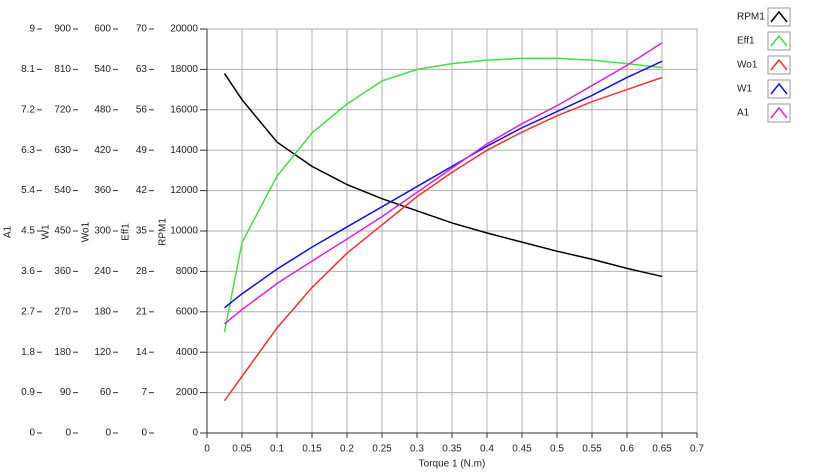 This screenshot has width=814, height=472. Describe the element at coordinates (743, 113) in the screenshot. I see `legend-label: A1` at that location.